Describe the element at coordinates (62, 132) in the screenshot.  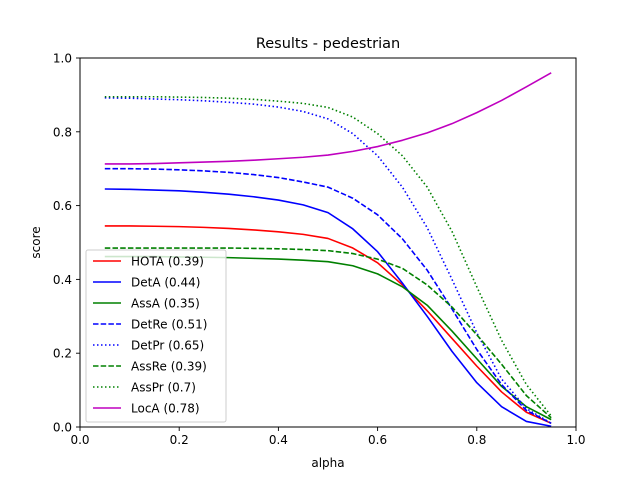
I see `y-tick-label-4: 0.8` at that location.